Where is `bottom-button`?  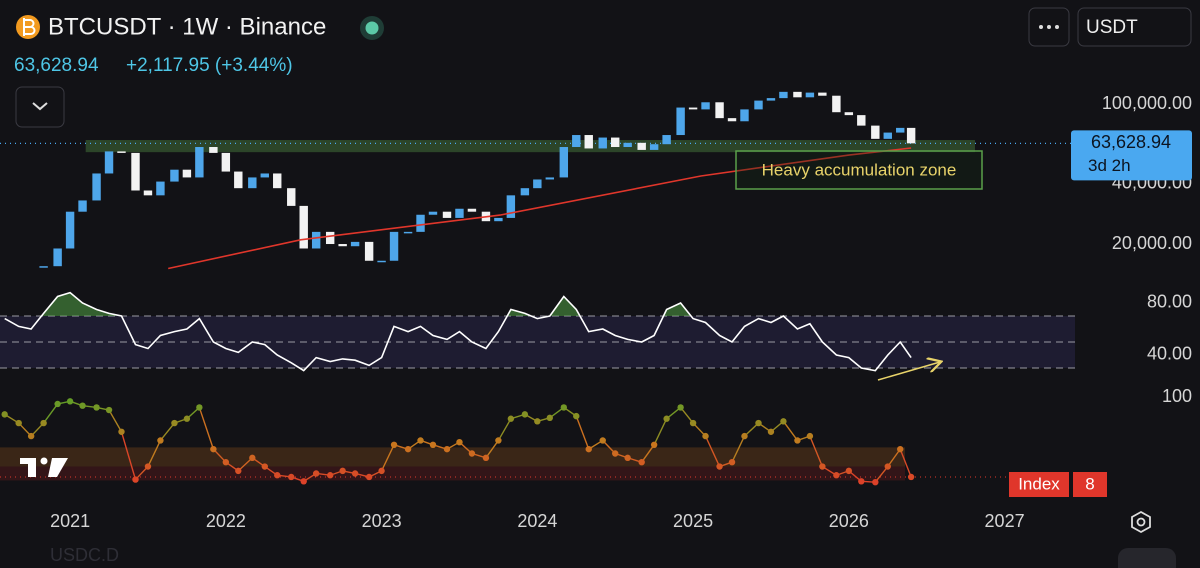 bottom-button is located at coordinates (1147, 558).